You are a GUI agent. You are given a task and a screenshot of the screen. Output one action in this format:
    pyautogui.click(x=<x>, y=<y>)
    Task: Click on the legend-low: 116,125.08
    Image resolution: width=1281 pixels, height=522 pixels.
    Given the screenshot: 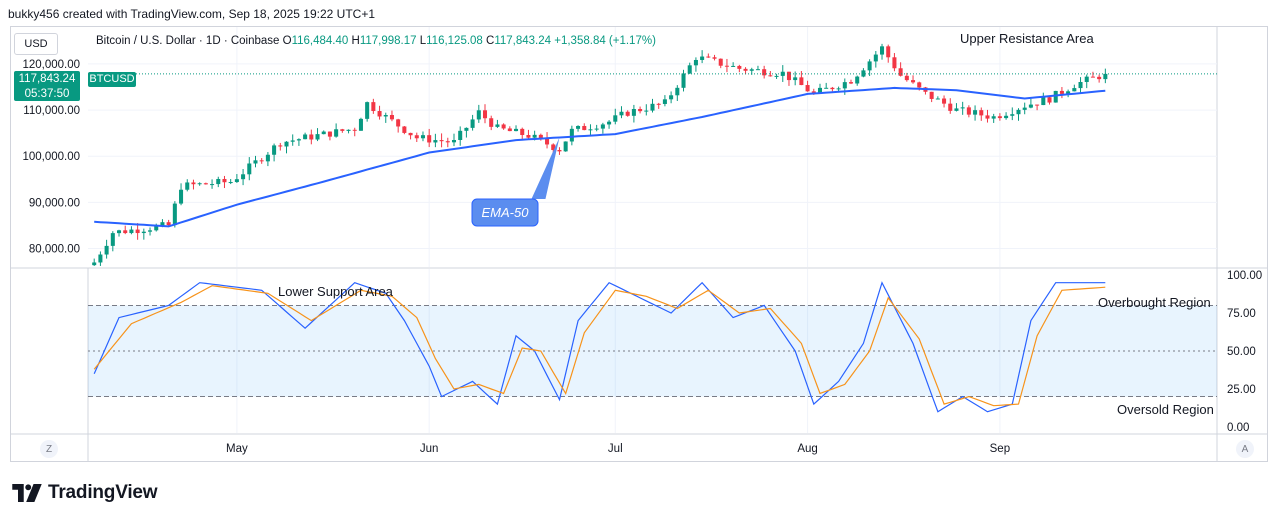 What is the action you would take?
    pyautogui.click(x=454, y=41)
    